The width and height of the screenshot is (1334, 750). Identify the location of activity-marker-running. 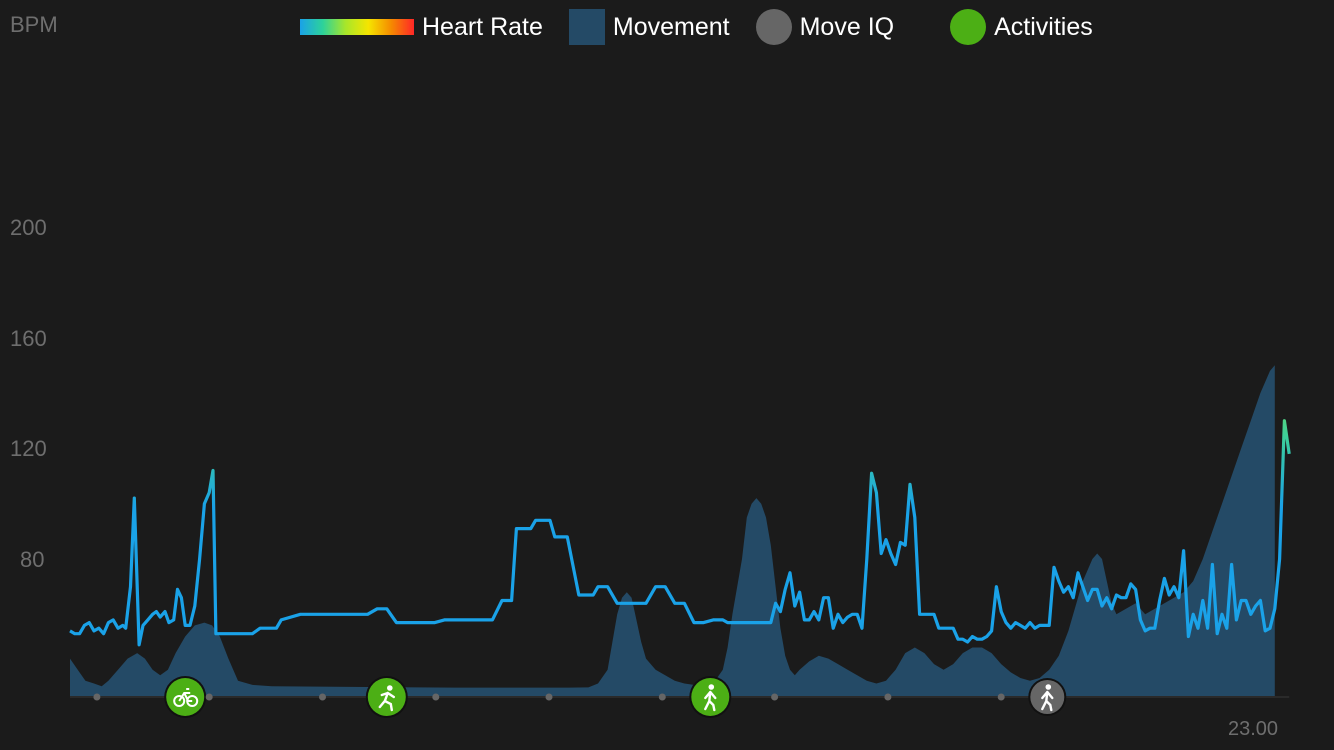
(386, 697).